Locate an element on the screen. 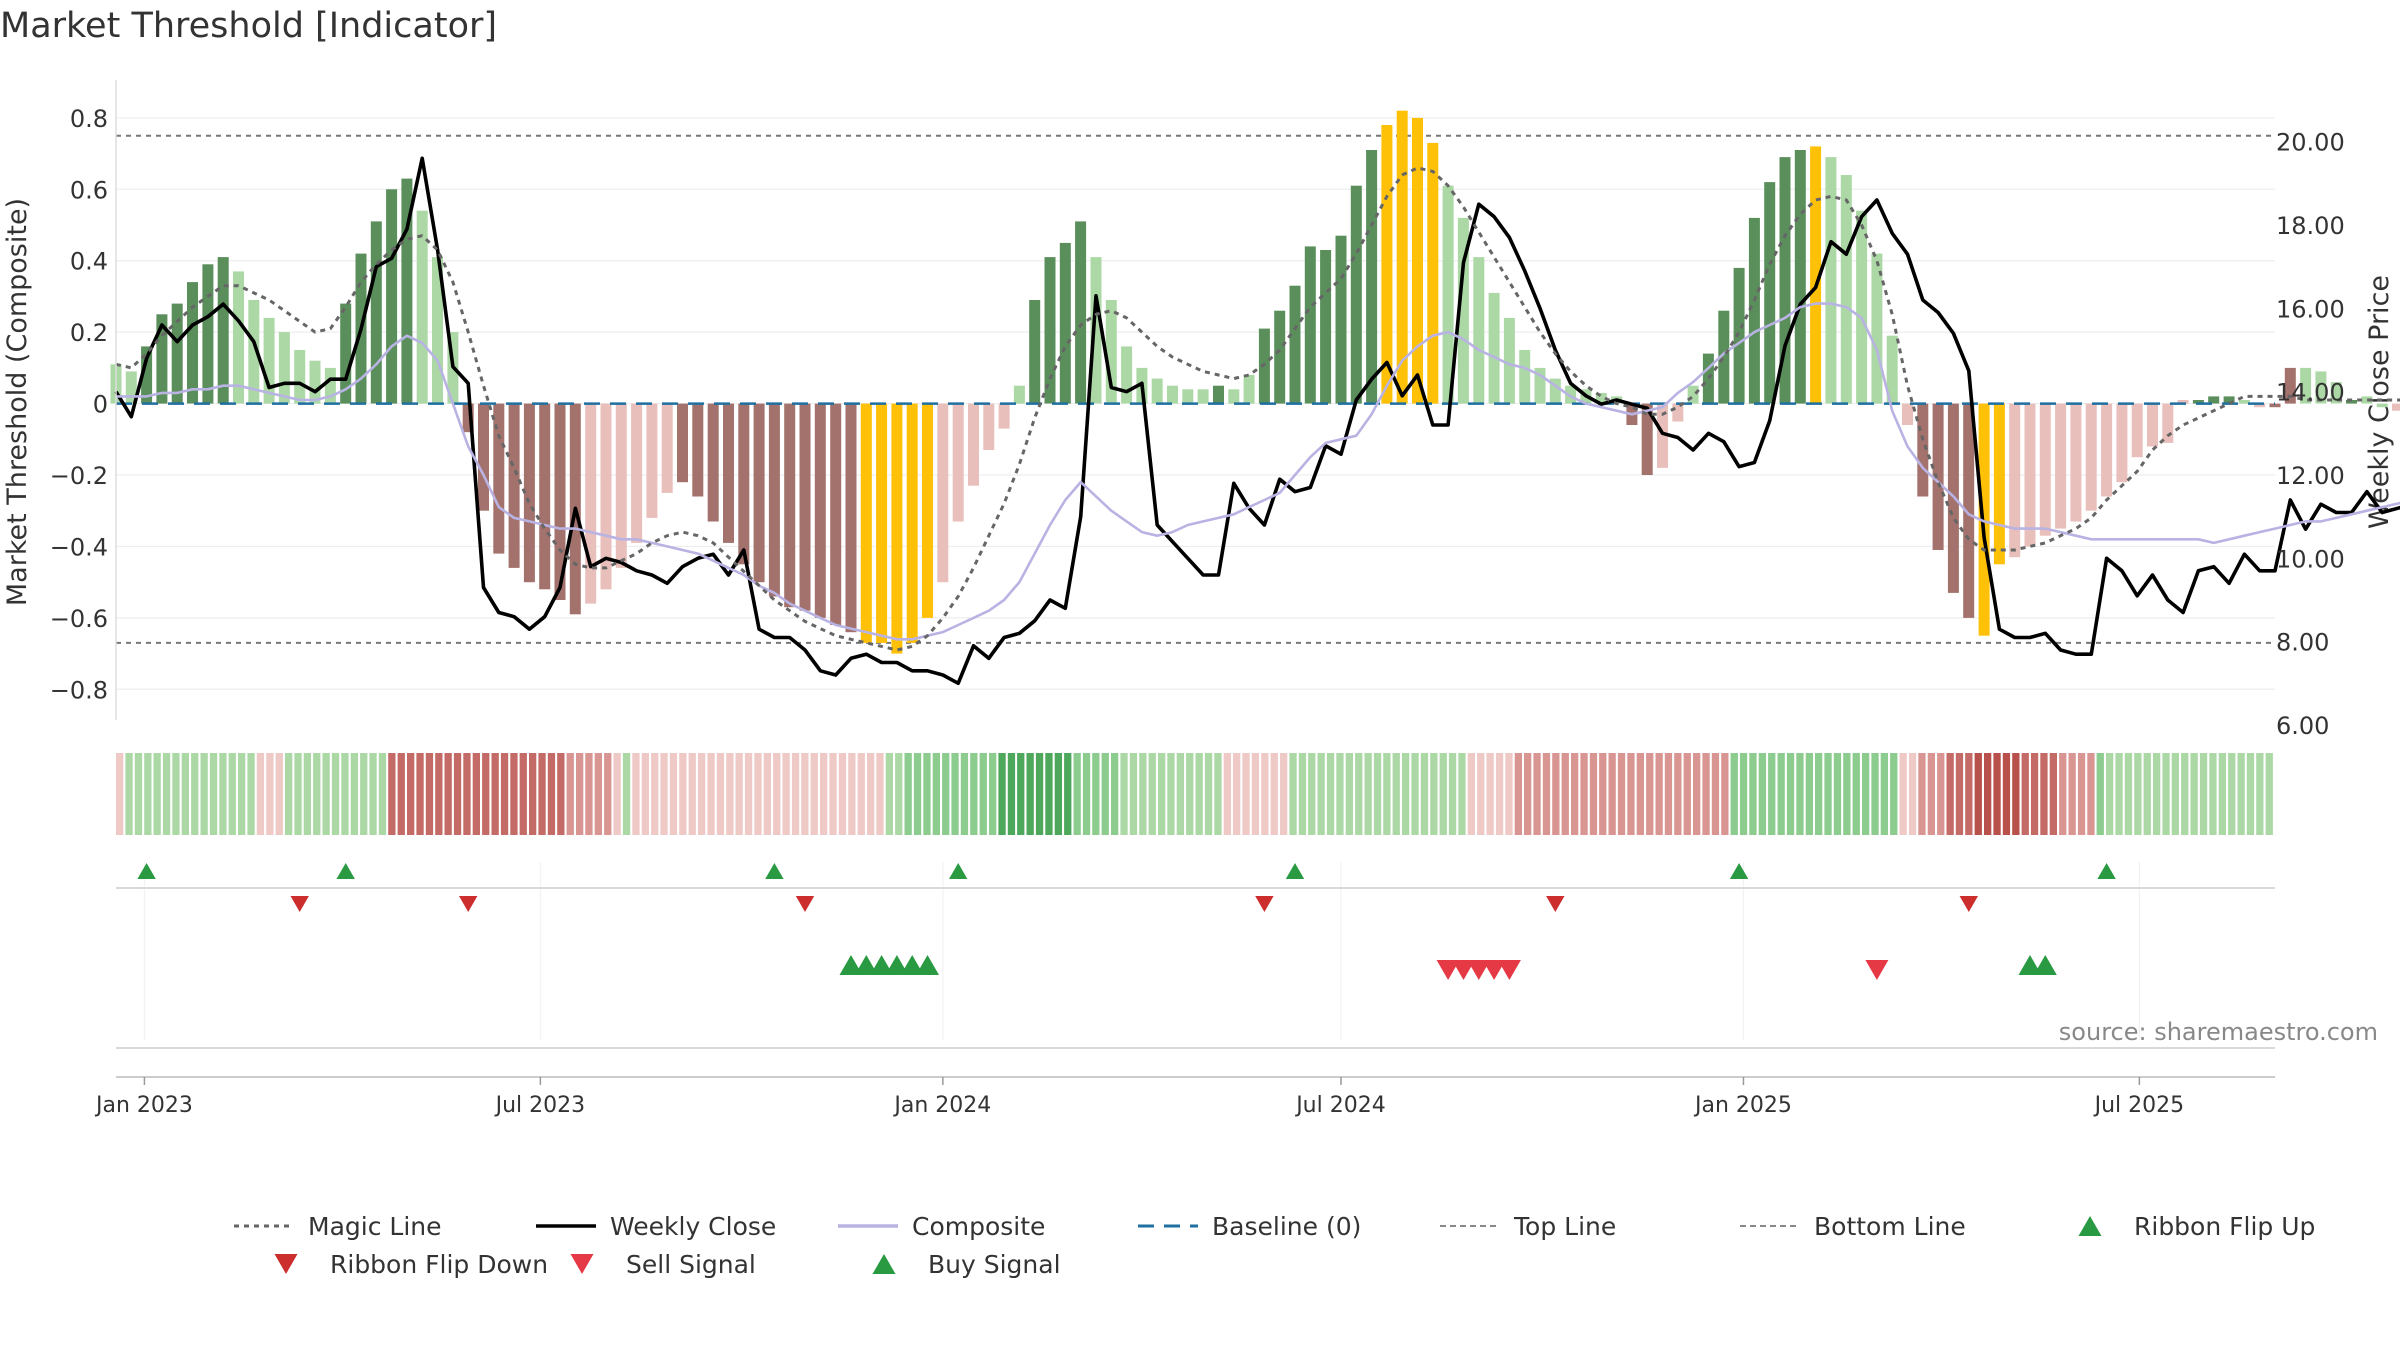  y-tick-label-left: 0.2 is located at coordinates (89, 333).